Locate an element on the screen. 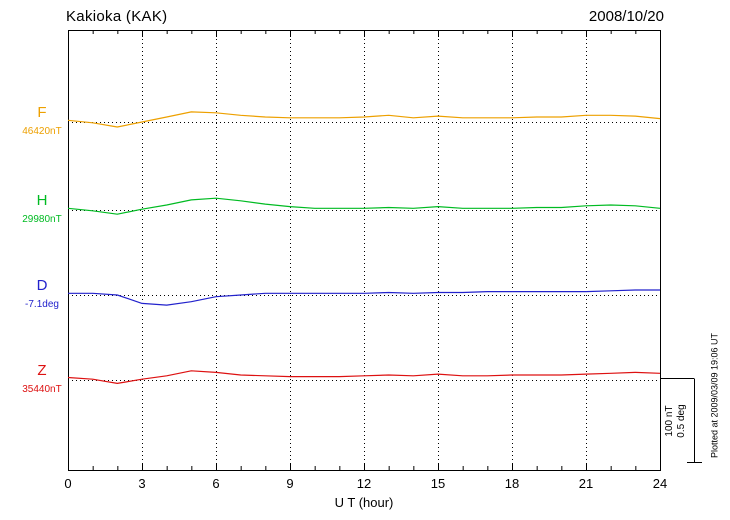  series-baseline-value-Z: 35440nT is located at coordinates (42, 389).